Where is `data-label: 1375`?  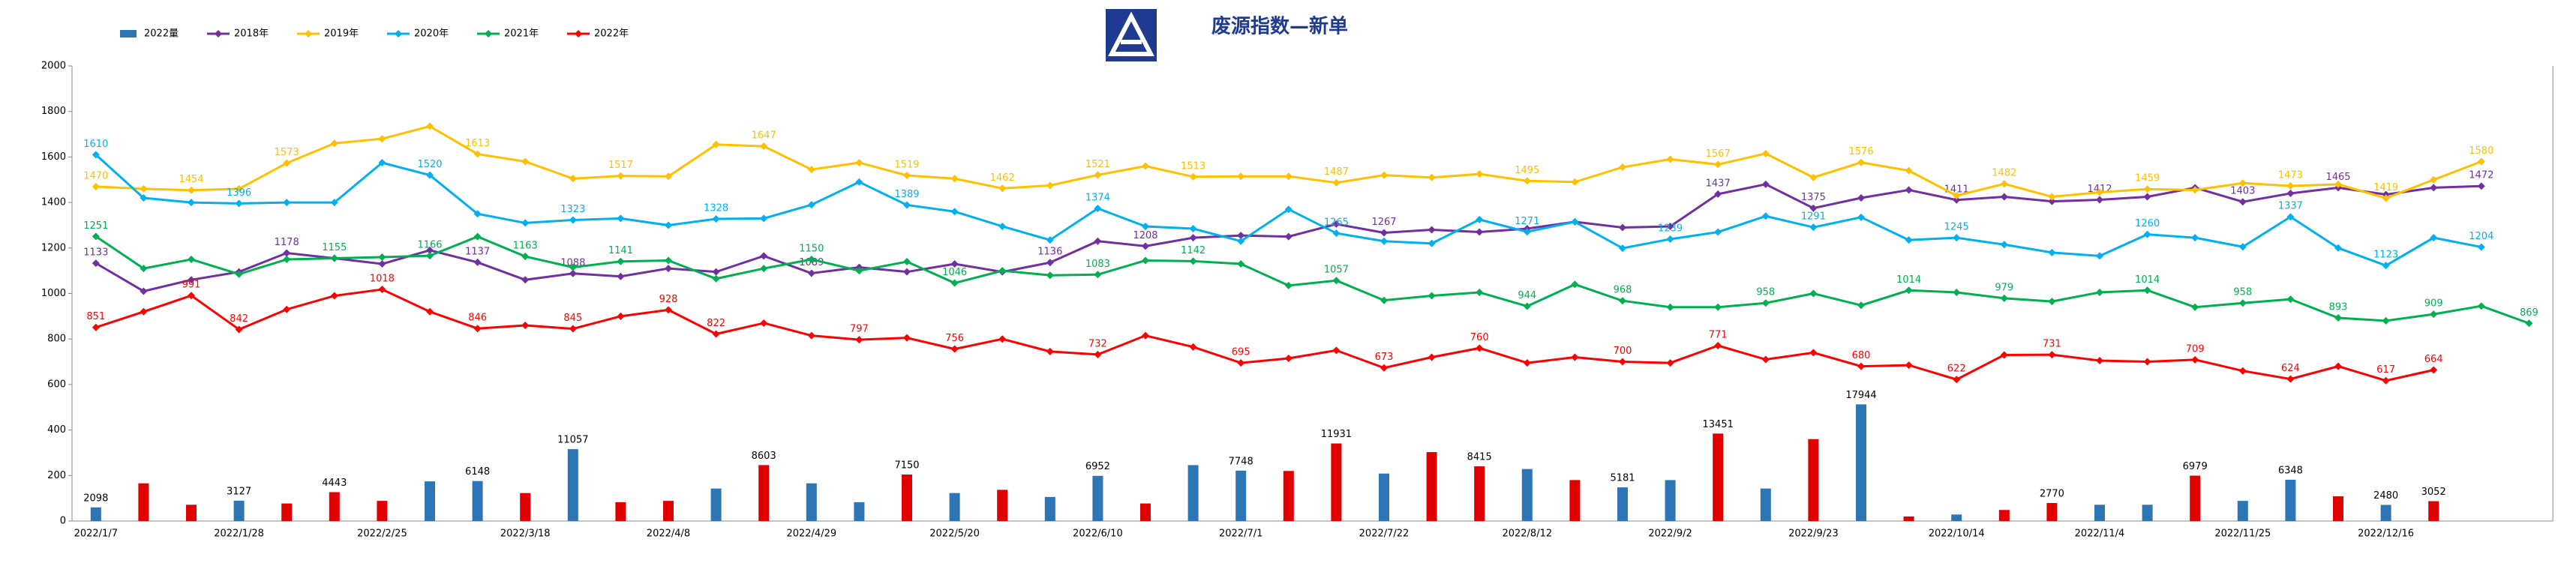 data-label: 1375 is located at coordinates (1813, 197).